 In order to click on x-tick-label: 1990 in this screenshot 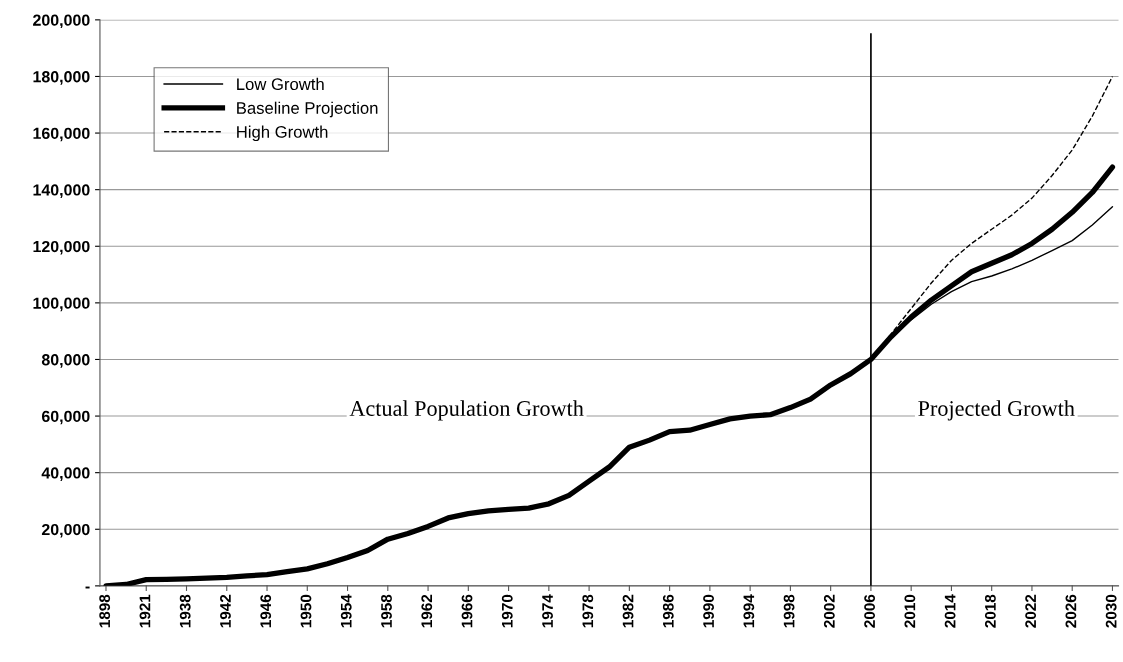, I will do `click(708, 611)`.